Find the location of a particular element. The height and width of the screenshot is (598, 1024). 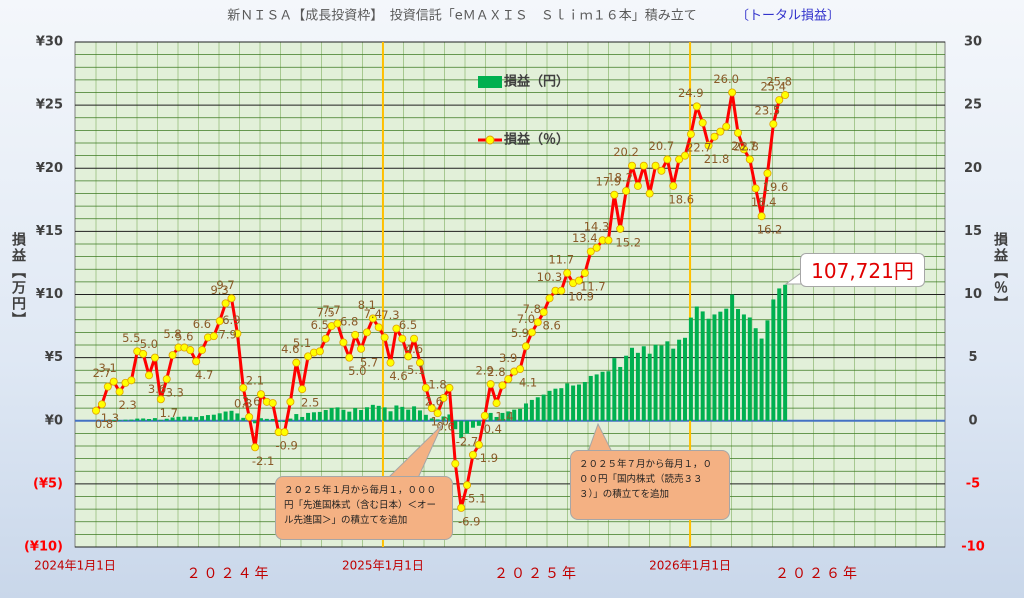

value-label: 9.3 is located at coordinates (219, 290).